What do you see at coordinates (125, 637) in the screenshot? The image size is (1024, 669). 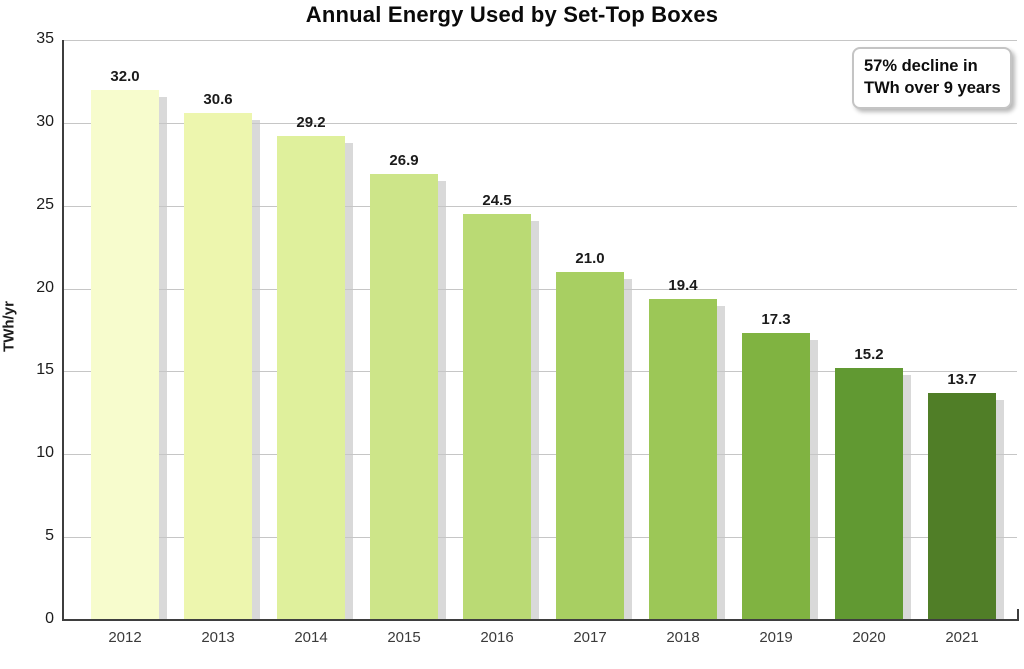 I see `x-tick-label: 2012` at bounding box center [125, 637].